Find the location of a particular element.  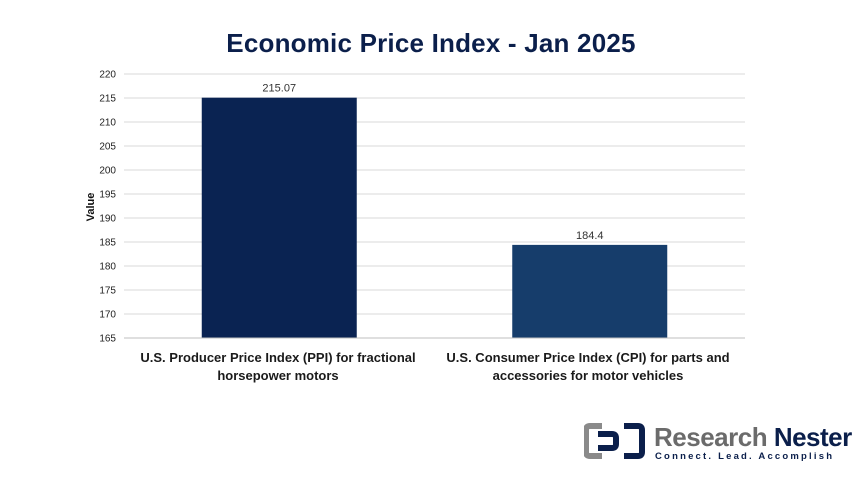

y-tick-label: 195 is located at coordinates (107, 195).